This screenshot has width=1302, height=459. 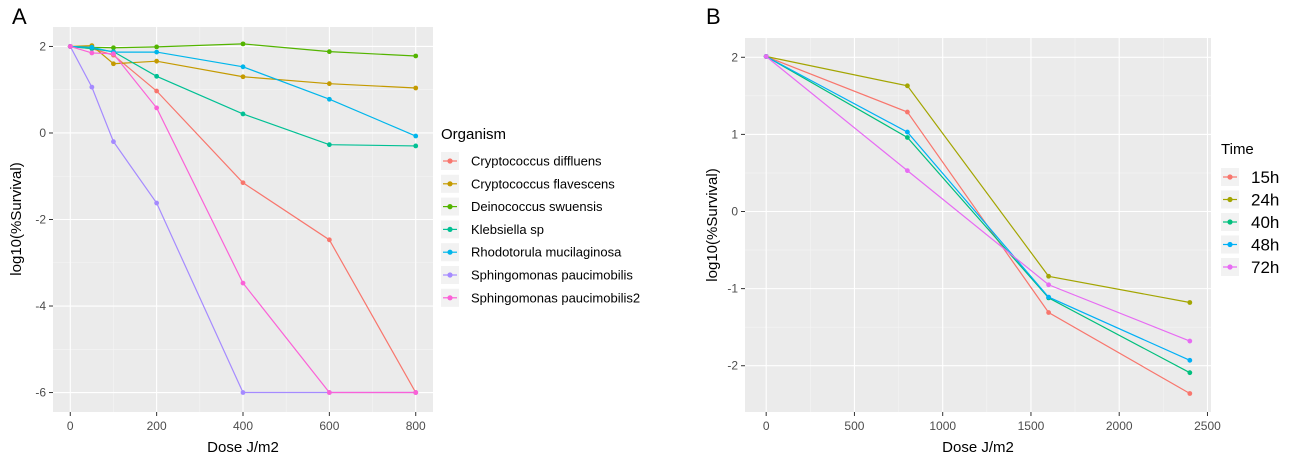 I want to click on legend-entry: 15h, so click(x=1250, y=177).